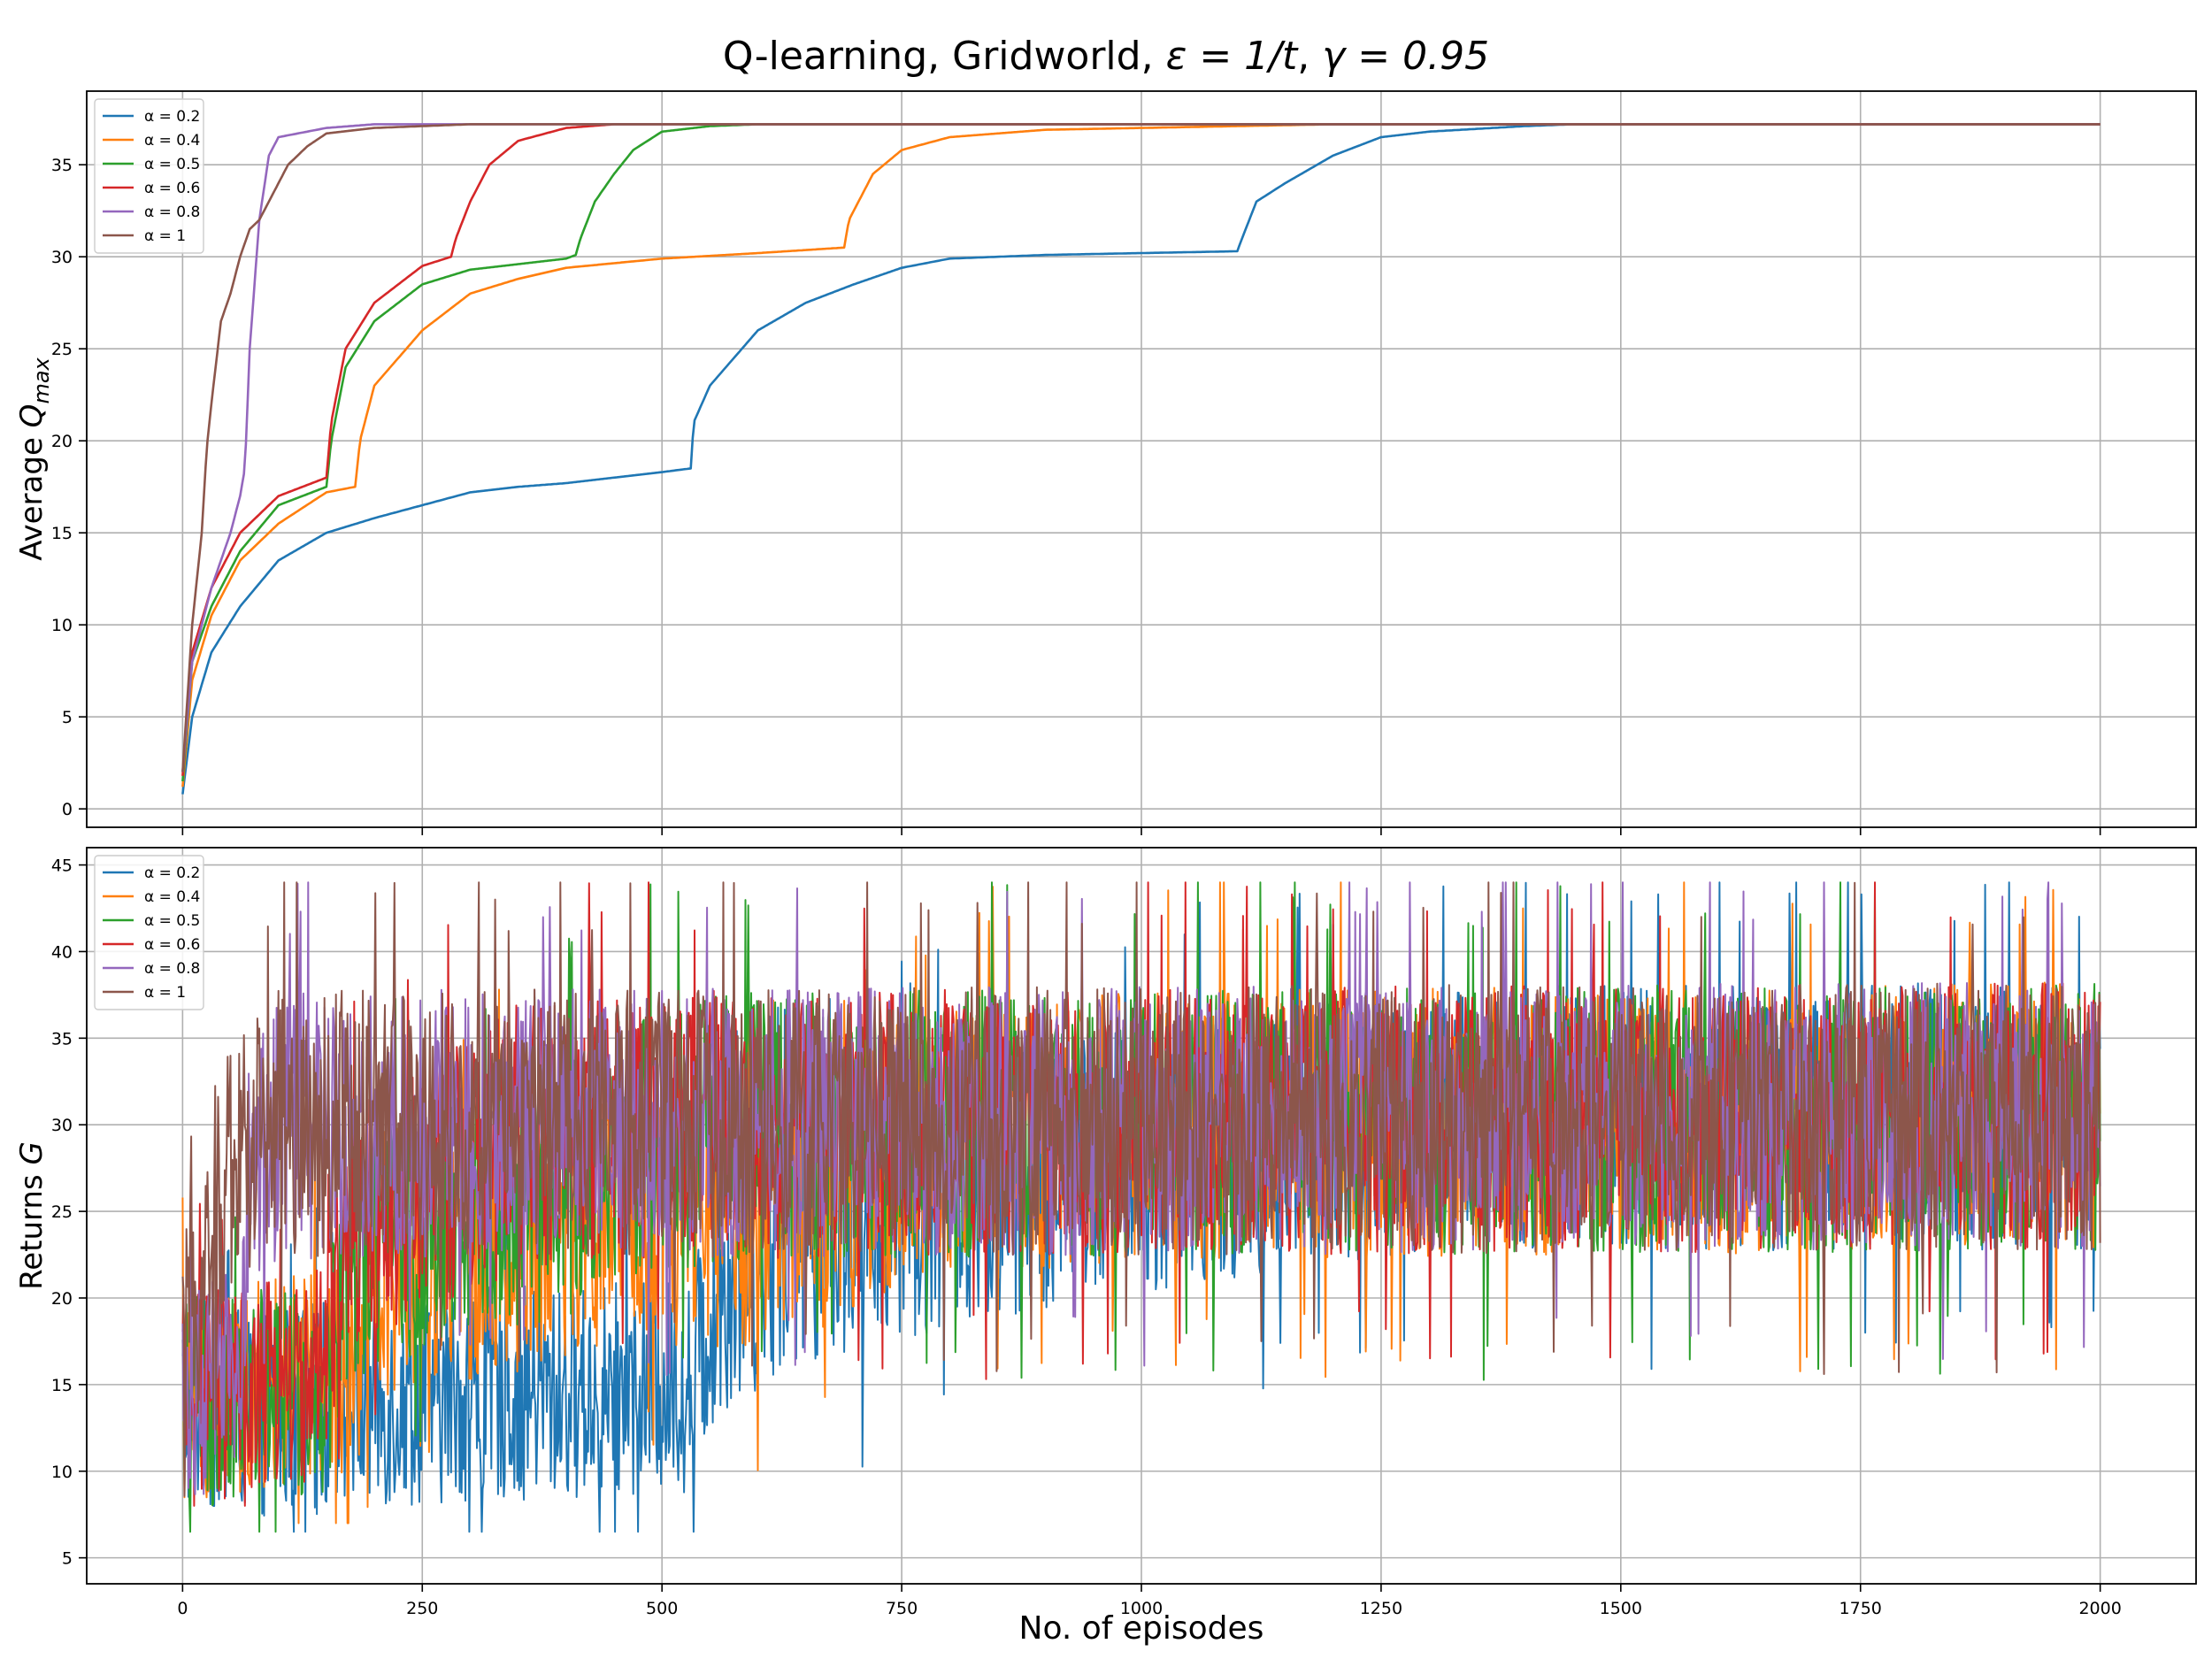  Describe the element at coordinates (1141, 1629) in the screenshot. I see `x-axis-label: No. of episodes` at that location.